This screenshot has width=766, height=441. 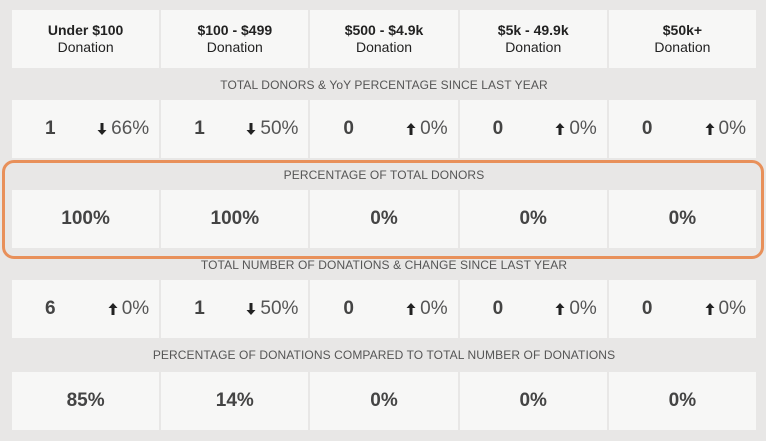 I want to click on tier-header-500-4-9k: $500 - $4.9k Donation, so click(x=384, y=39).